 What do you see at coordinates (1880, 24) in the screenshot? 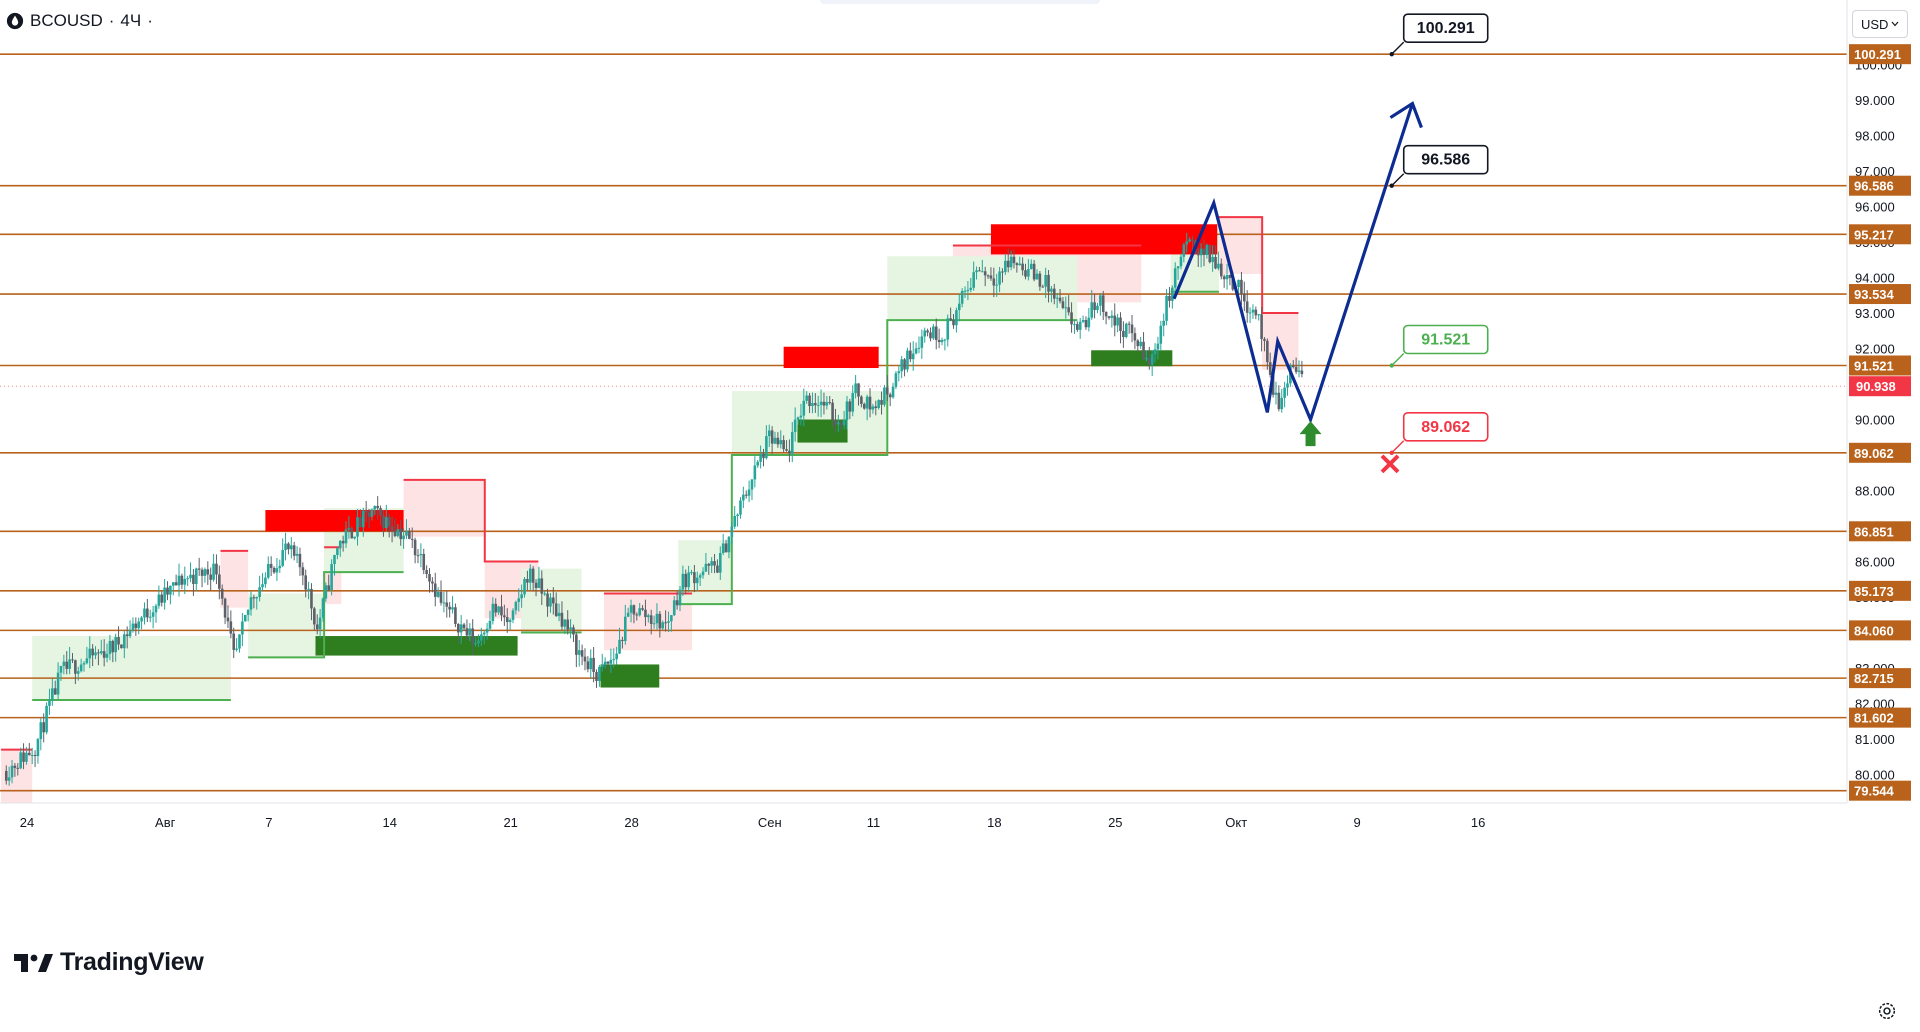
I see `currency-selector: USD` at bounding box center [1880, 24].